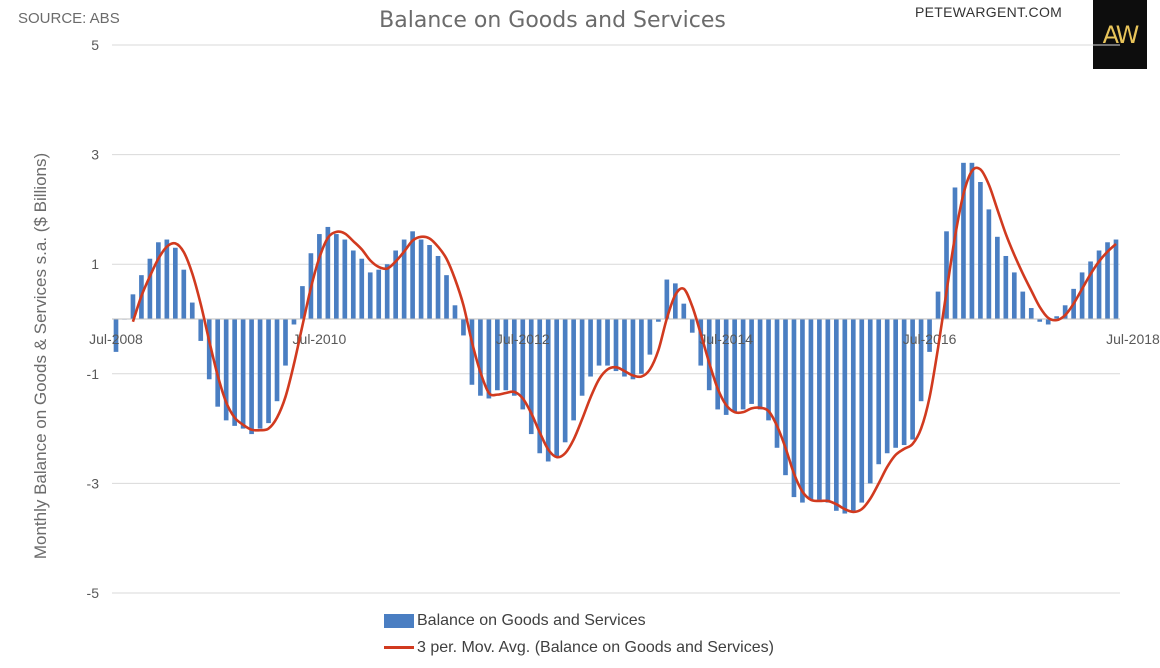 Image resolution: width=1160 pixels, height=668 pixels. What do you see at coordinates (531, 620) in the screenshot?
I see `legend-bar-label: Balance on Goods and Services` at bounding box center [531, 620].